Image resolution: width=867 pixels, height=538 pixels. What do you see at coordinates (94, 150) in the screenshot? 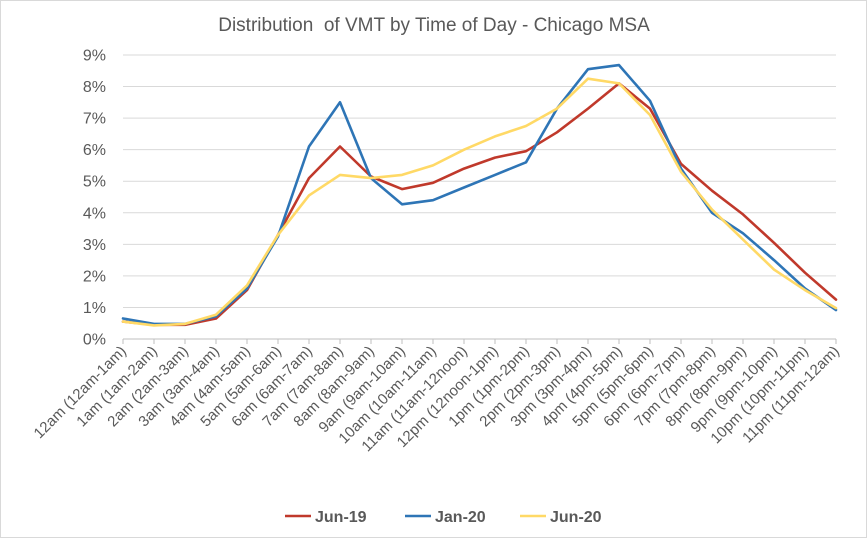
I see `y-tick-label: 6%` at bounding box center [94, 150].